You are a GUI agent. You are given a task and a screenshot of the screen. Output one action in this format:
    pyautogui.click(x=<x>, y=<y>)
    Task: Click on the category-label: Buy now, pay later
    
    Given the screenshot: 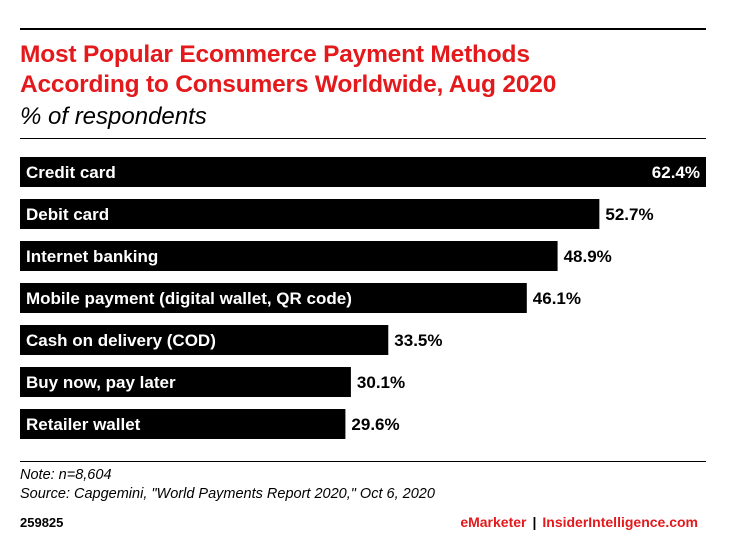 What is the action you would take?
    pyautogui.click(x=101, y=382)
    